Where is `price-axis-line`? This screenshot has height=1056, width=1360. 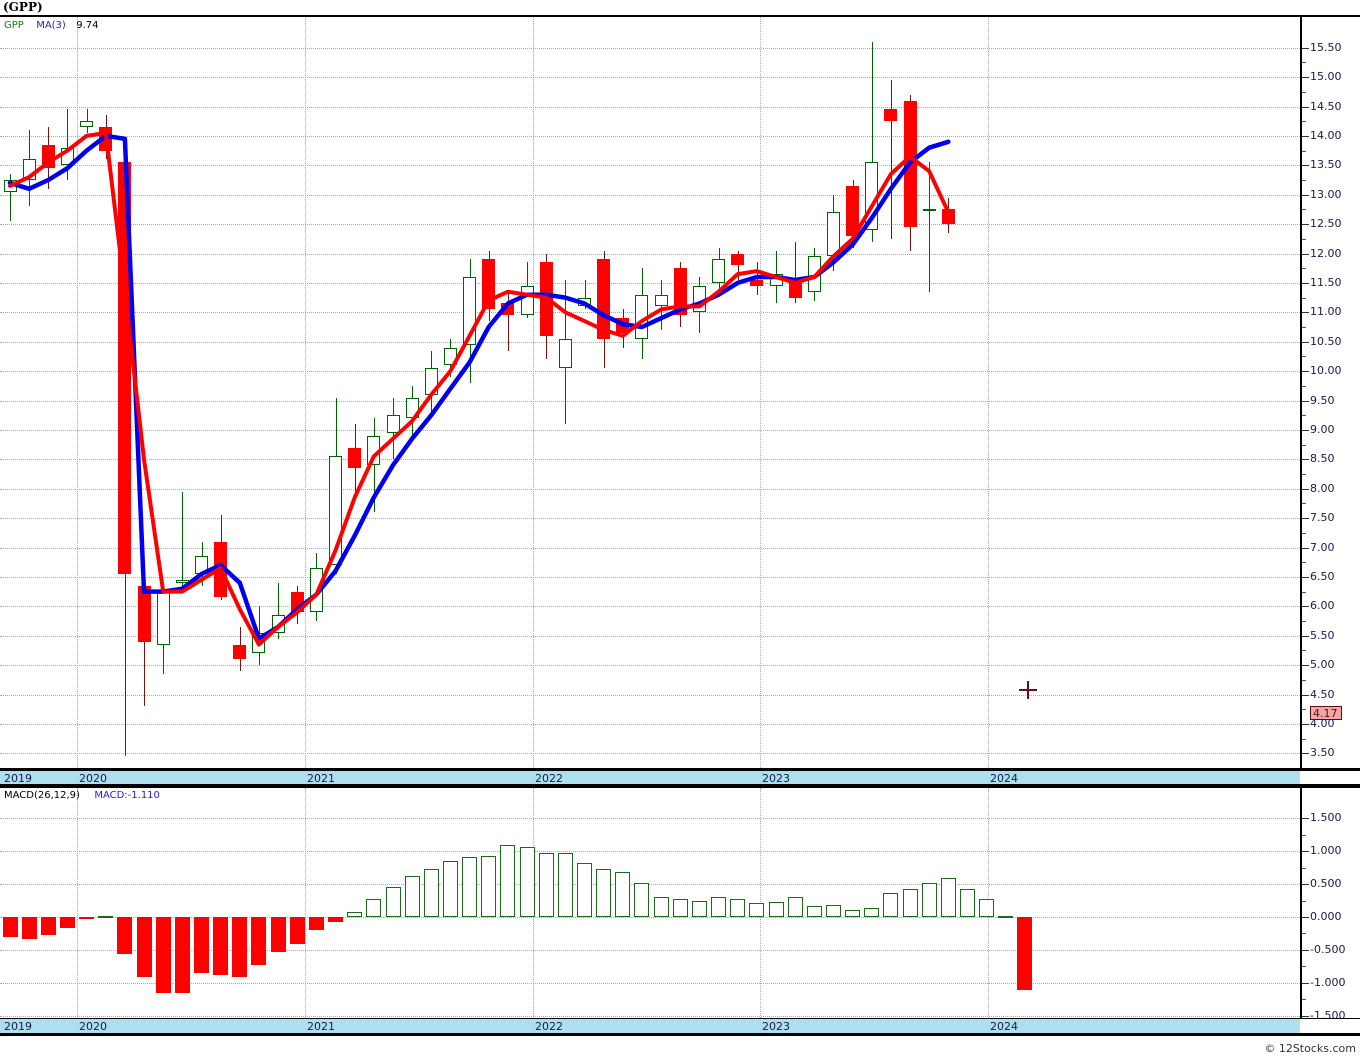 price-axis-line is located at coordinates (1301, 392).